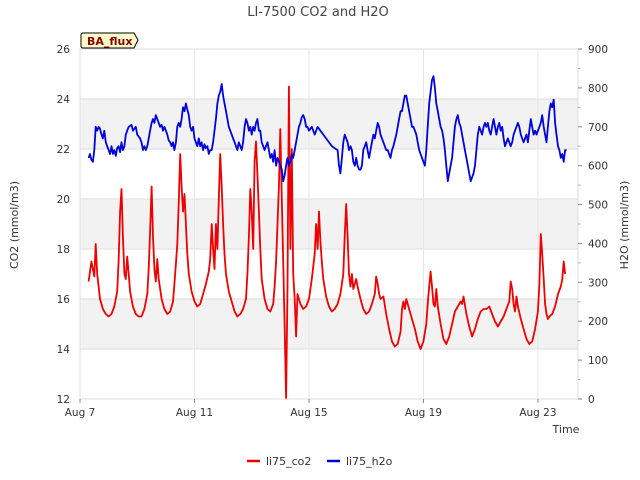 The width and height of the screenshot is (640, 480). What do you see at coordinates (537, 413) in the screenshot?
I see `x-tick-label: Aug 23` at bounding box center [537, 413].